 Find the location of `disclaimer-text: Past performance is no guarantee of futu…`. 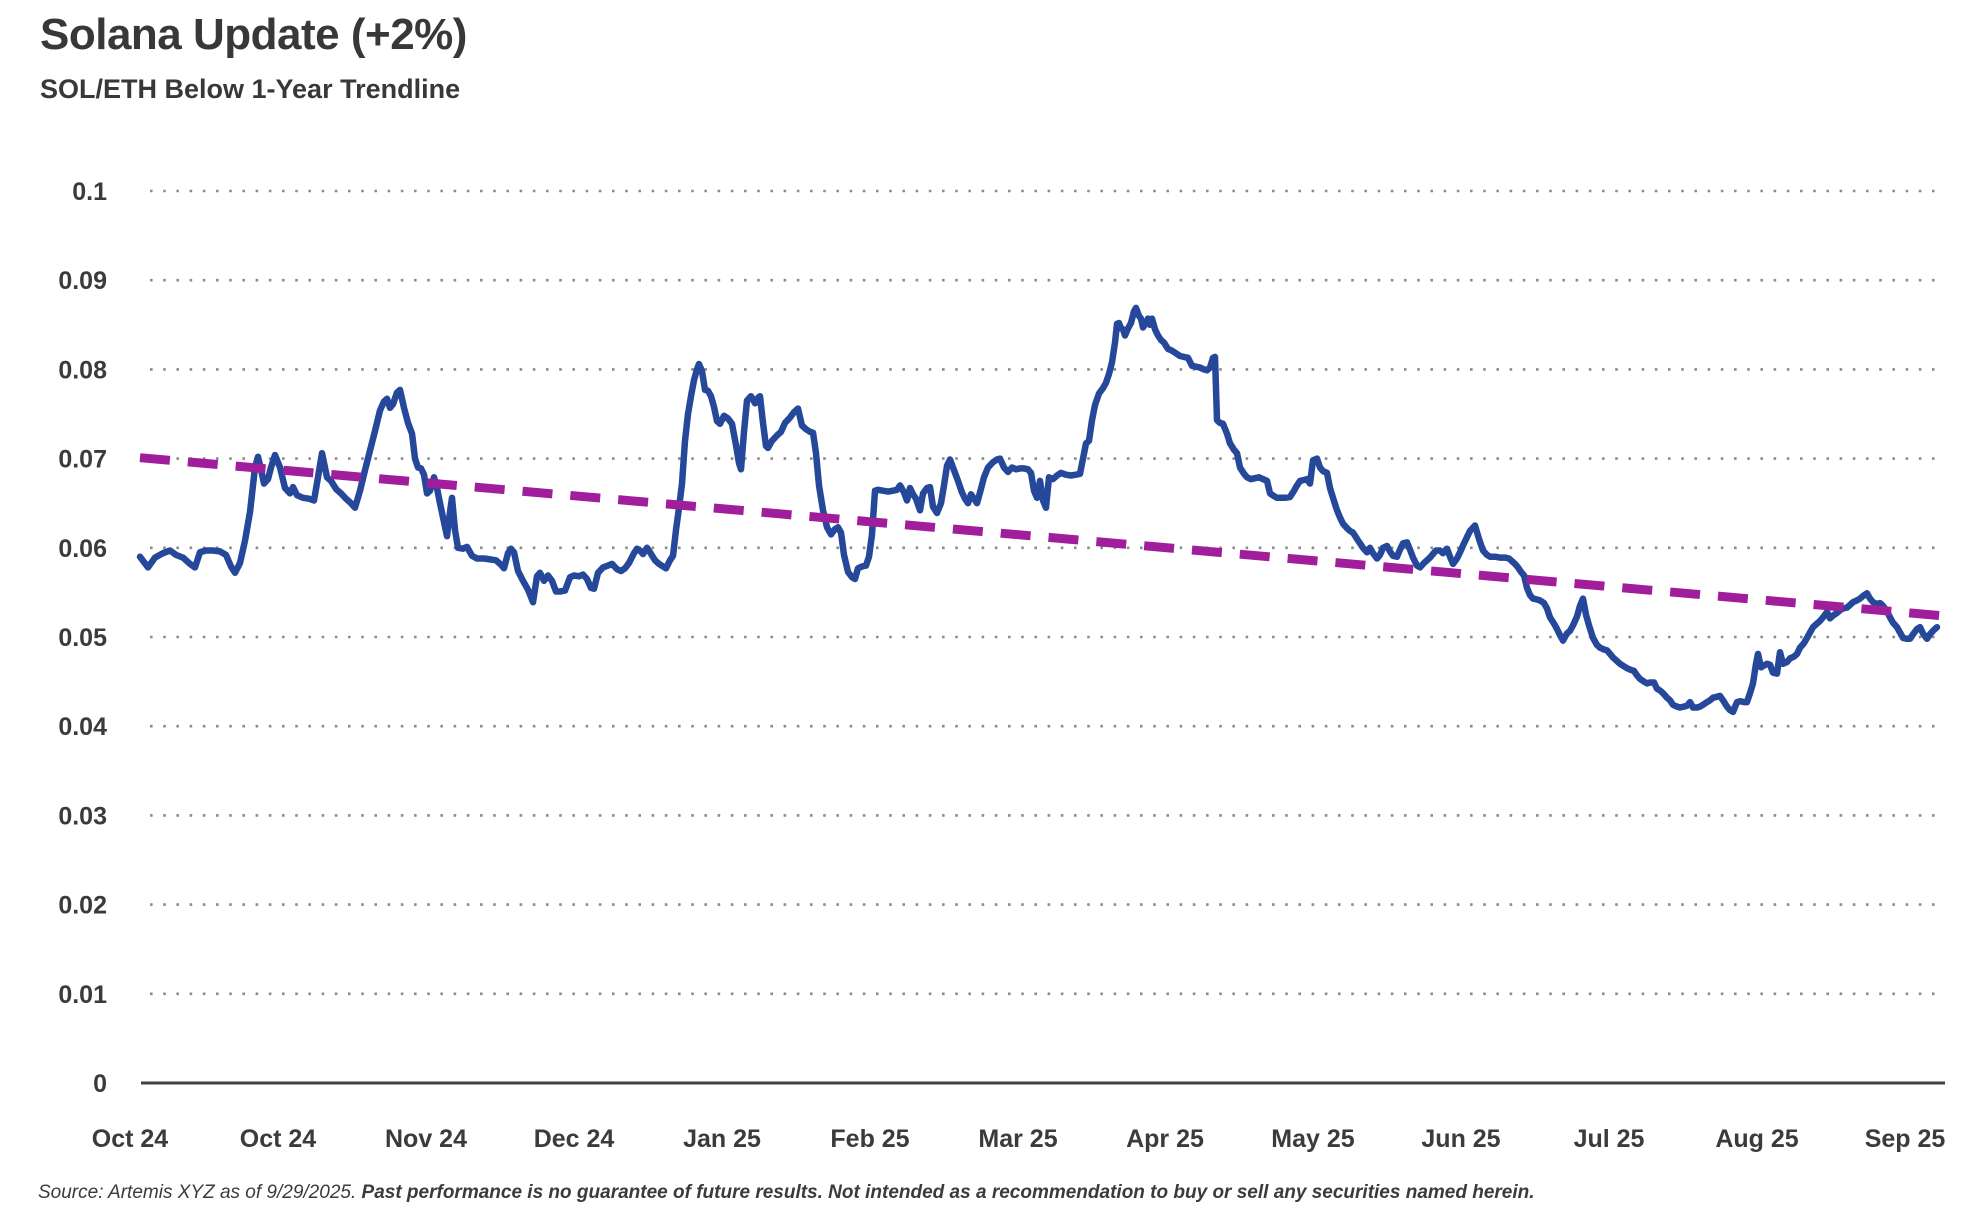

disclaimer-text: Past performance is no guarantee of futu… is located at coordinates (948, 1192).